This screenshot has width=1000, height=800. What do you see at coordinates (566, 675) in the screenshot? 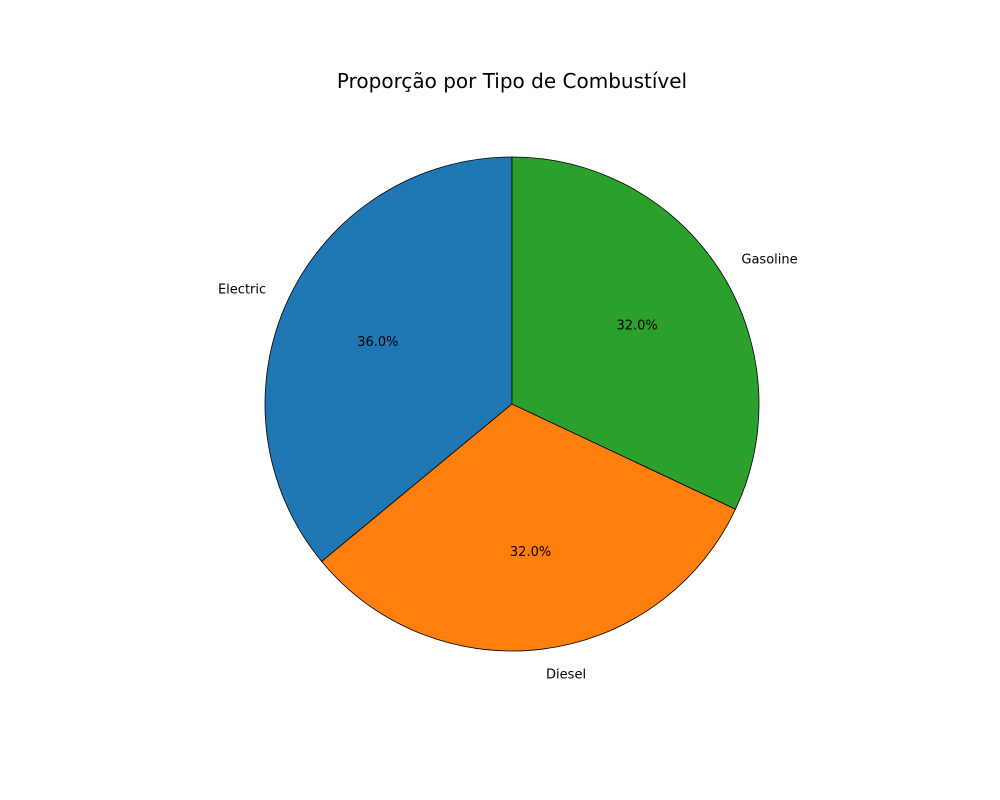
I see `slice-label-diesel: Diesel` at bounding box center [566, 675].